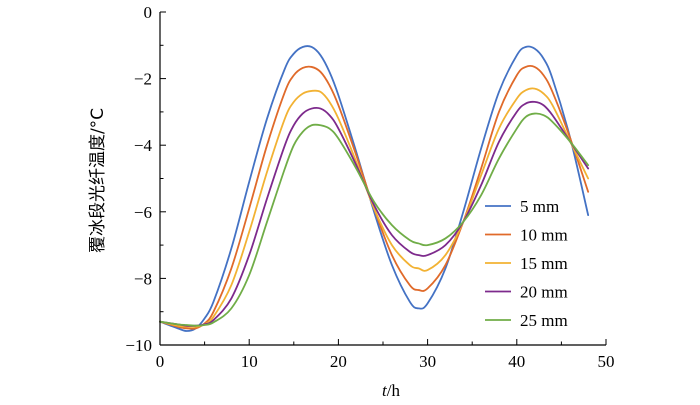  I want to click on x-axis-unit: /h, so click(394, 390).